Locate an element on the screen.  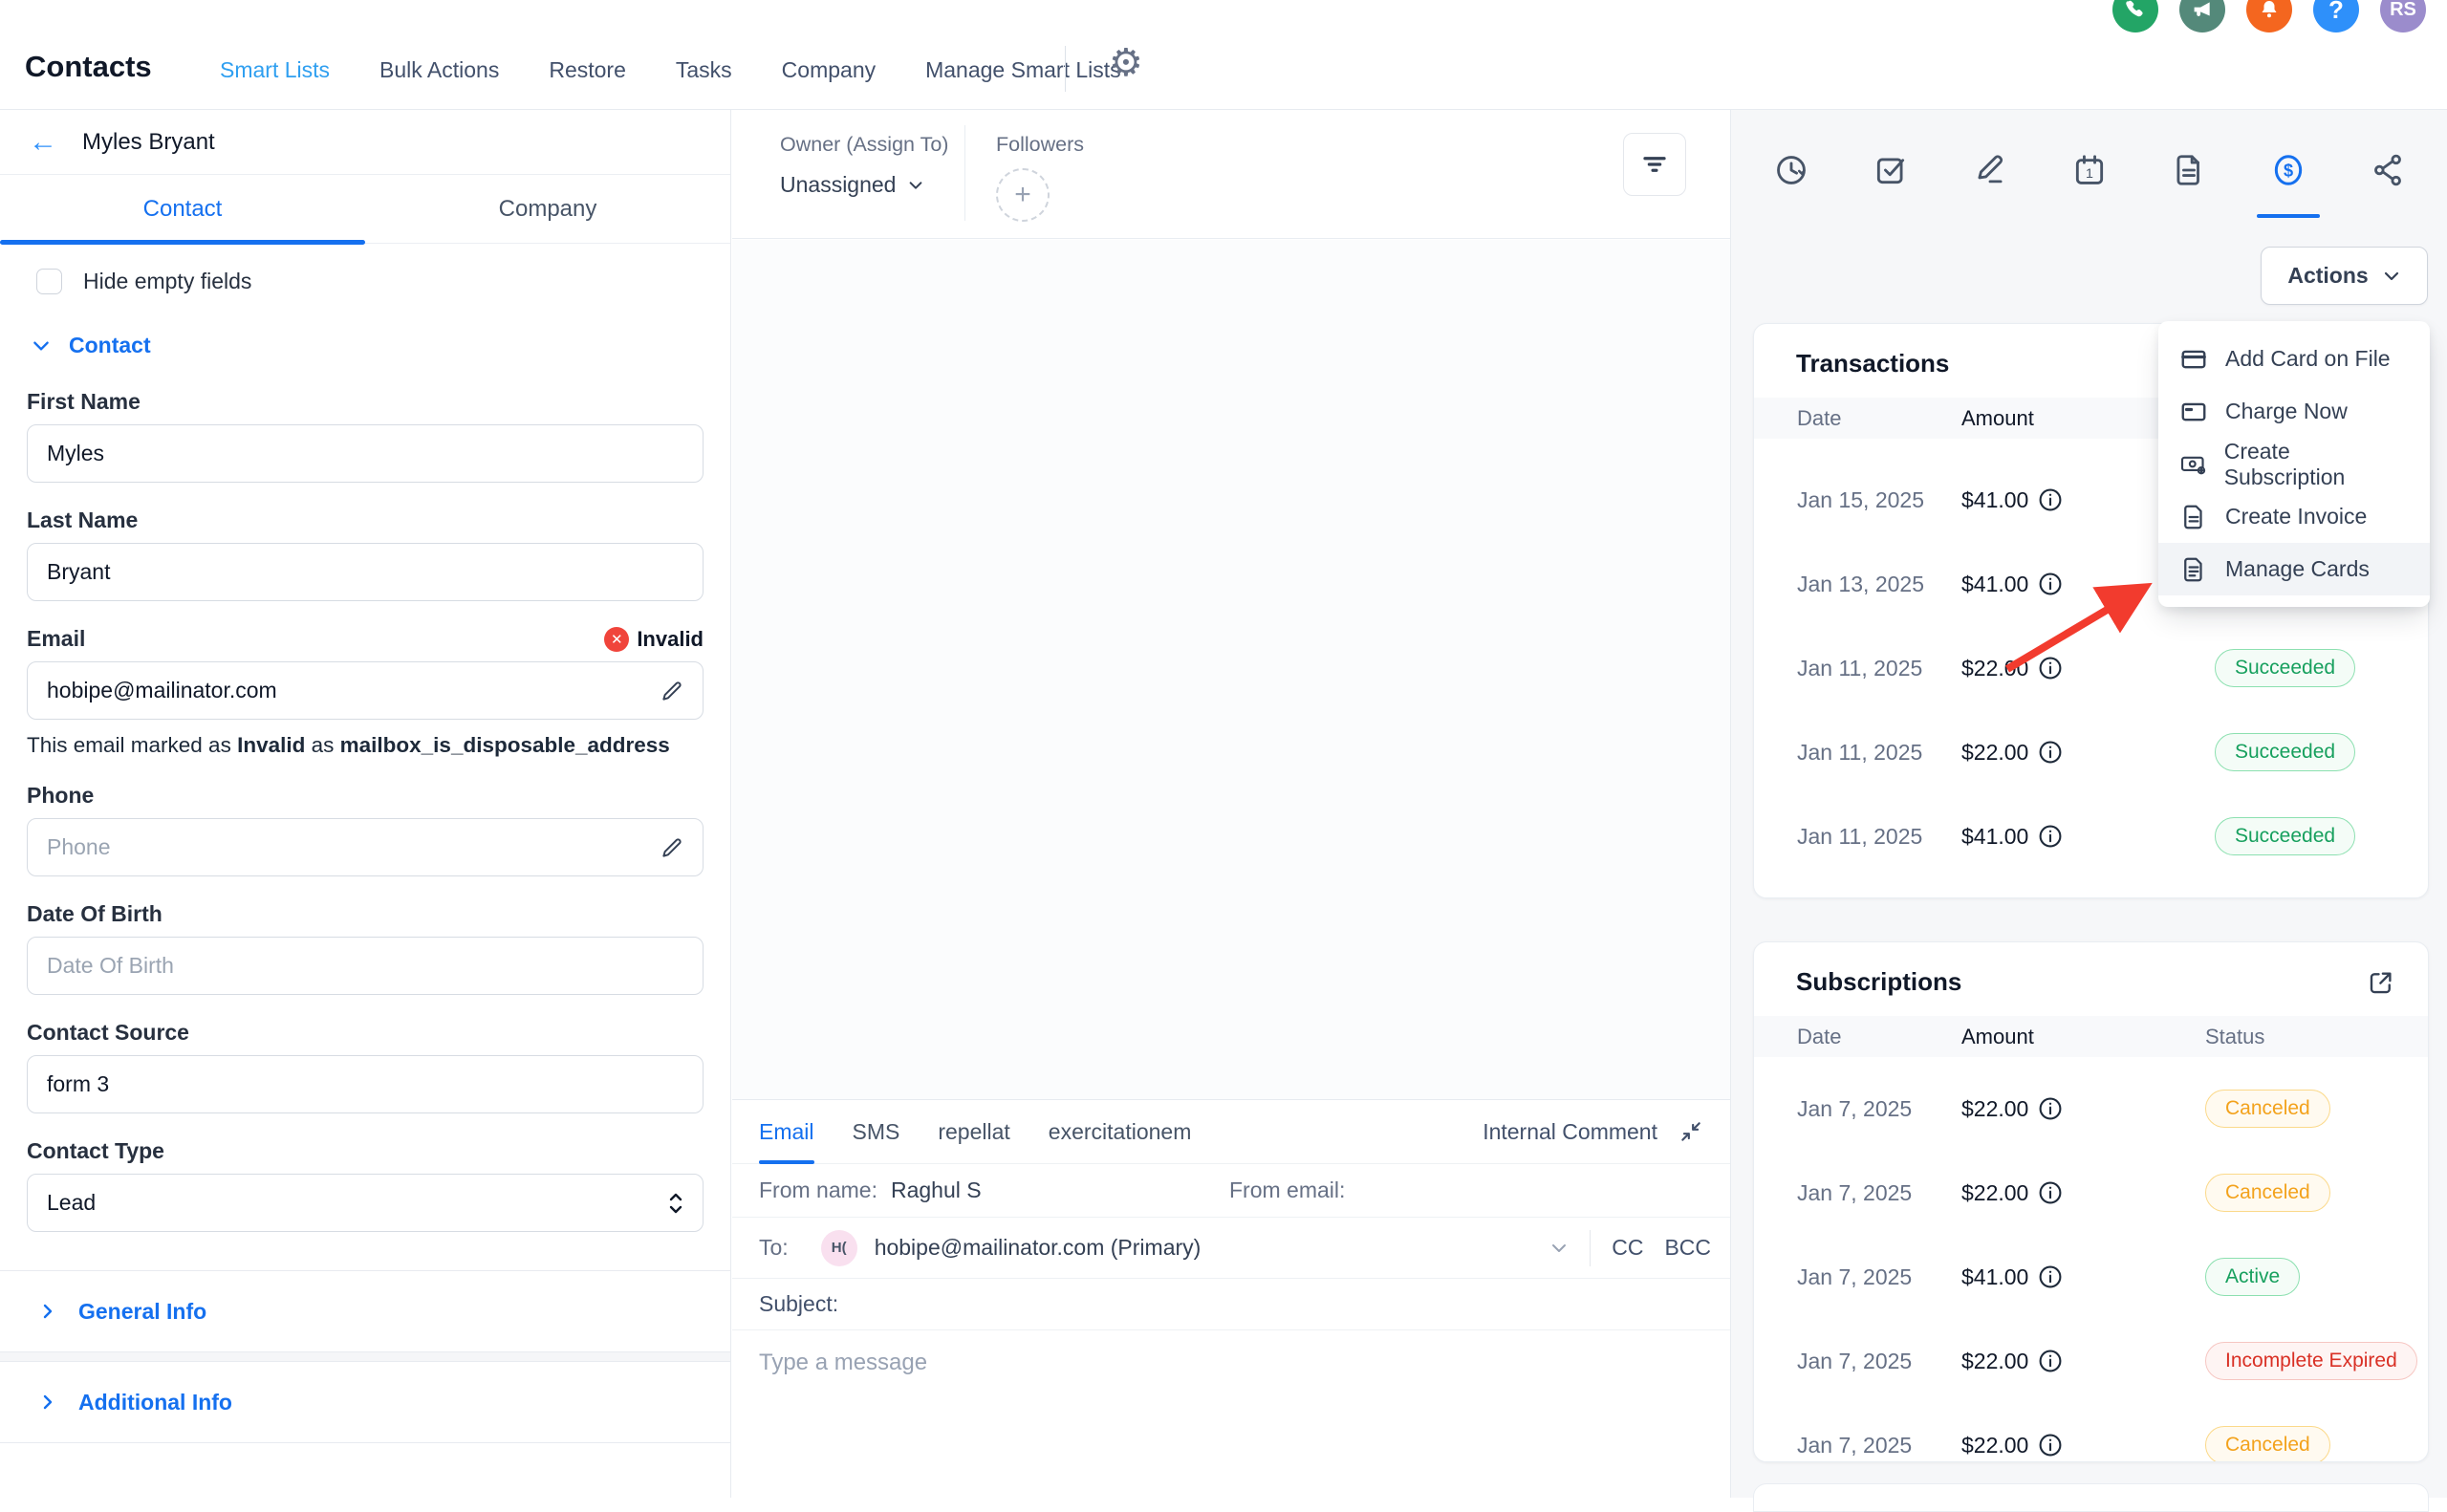
status-badge: Succeeded is located at coordinates (2285, 668).